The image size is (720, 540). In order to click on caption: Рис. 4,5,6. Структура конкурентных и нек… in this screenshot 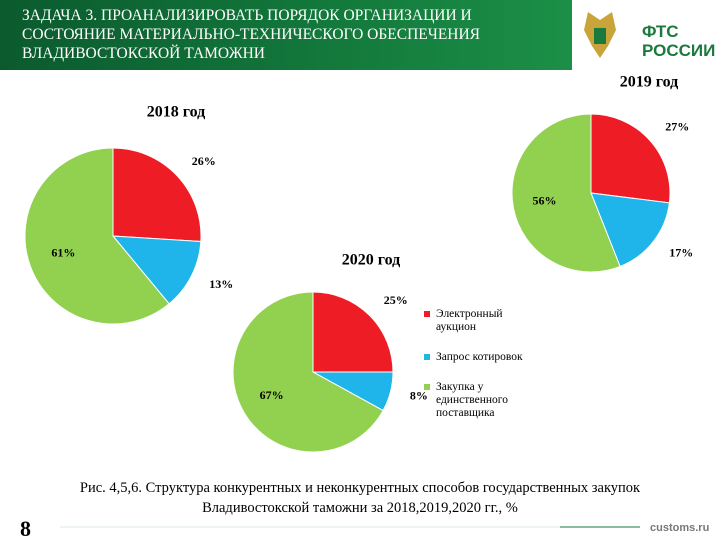, I will do `click(360, 498)`.